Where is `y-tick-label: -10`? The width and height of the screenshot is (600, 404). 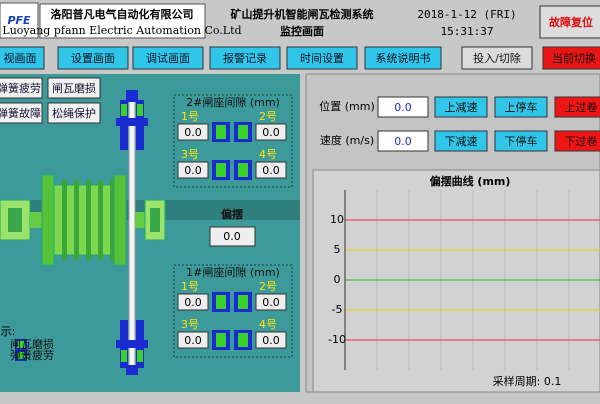 y-tick-label: -10 is located at coordinates (337, 339).